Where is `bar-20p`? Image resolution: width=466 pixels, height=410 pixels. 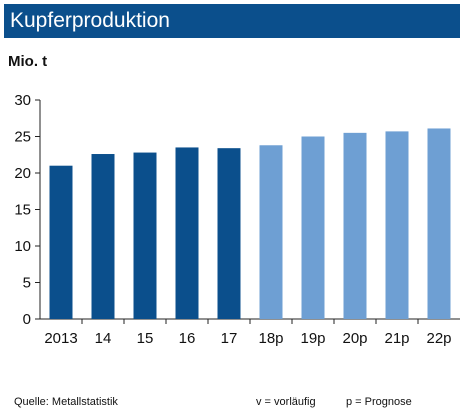
bar-20p is located at coordinates (355, 225).